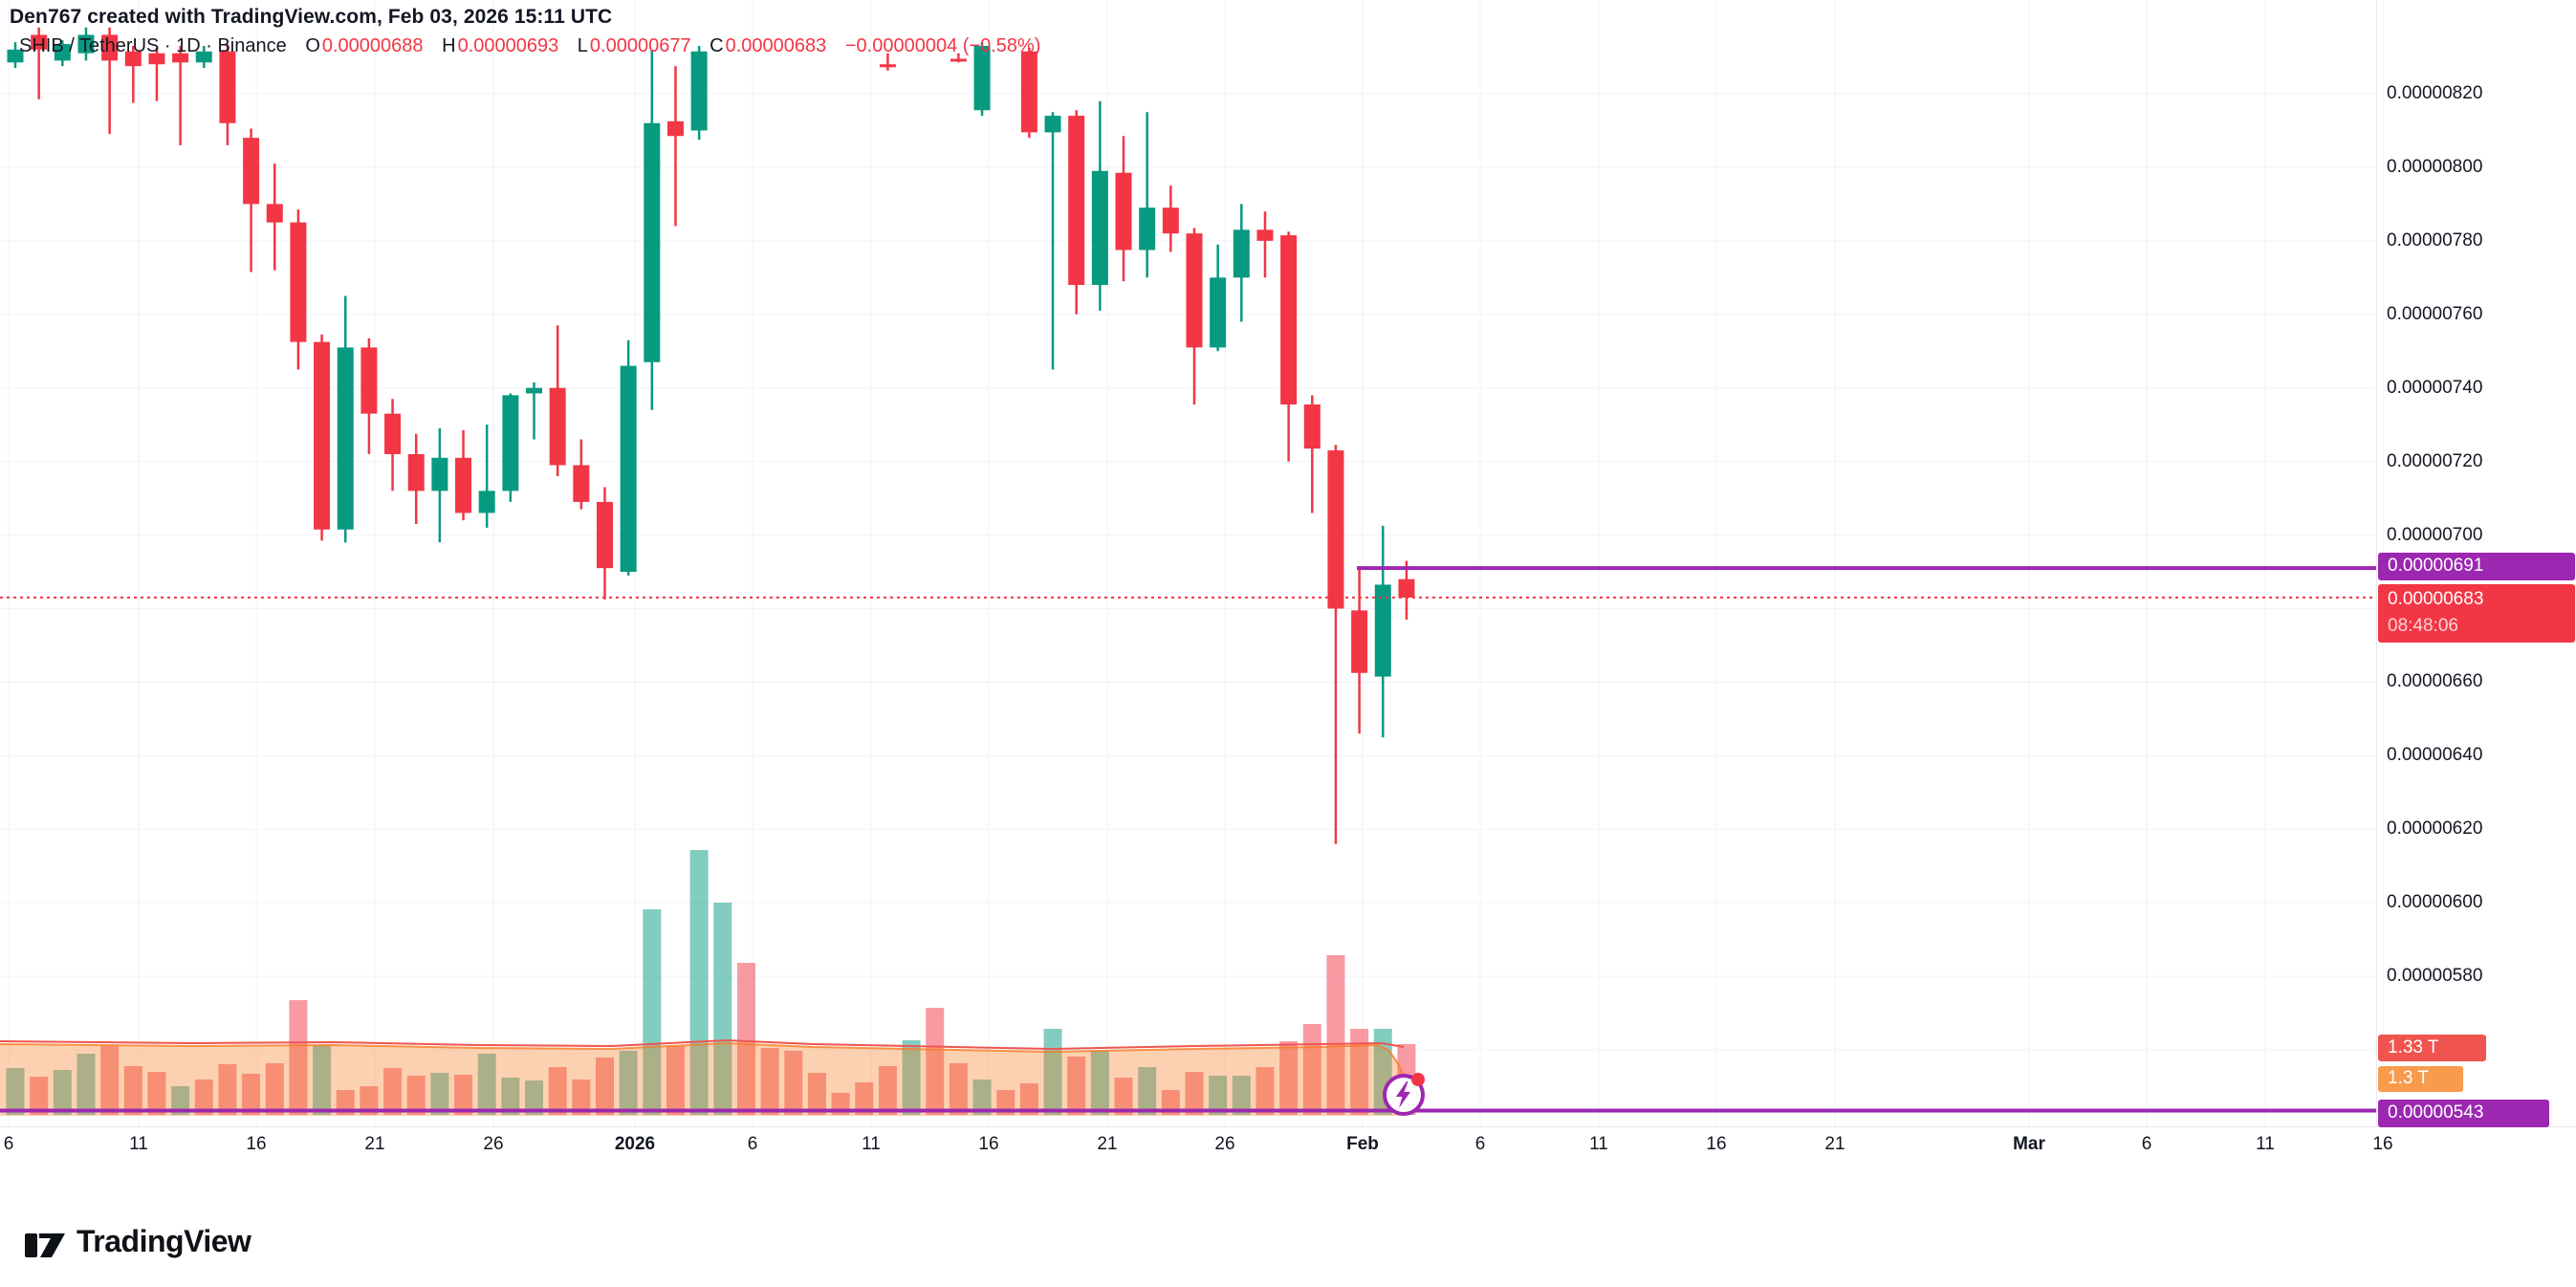  Describe the element at coordinates (1404, 1094) in the screenshot. I see `flash-drawing-icon` at that location.